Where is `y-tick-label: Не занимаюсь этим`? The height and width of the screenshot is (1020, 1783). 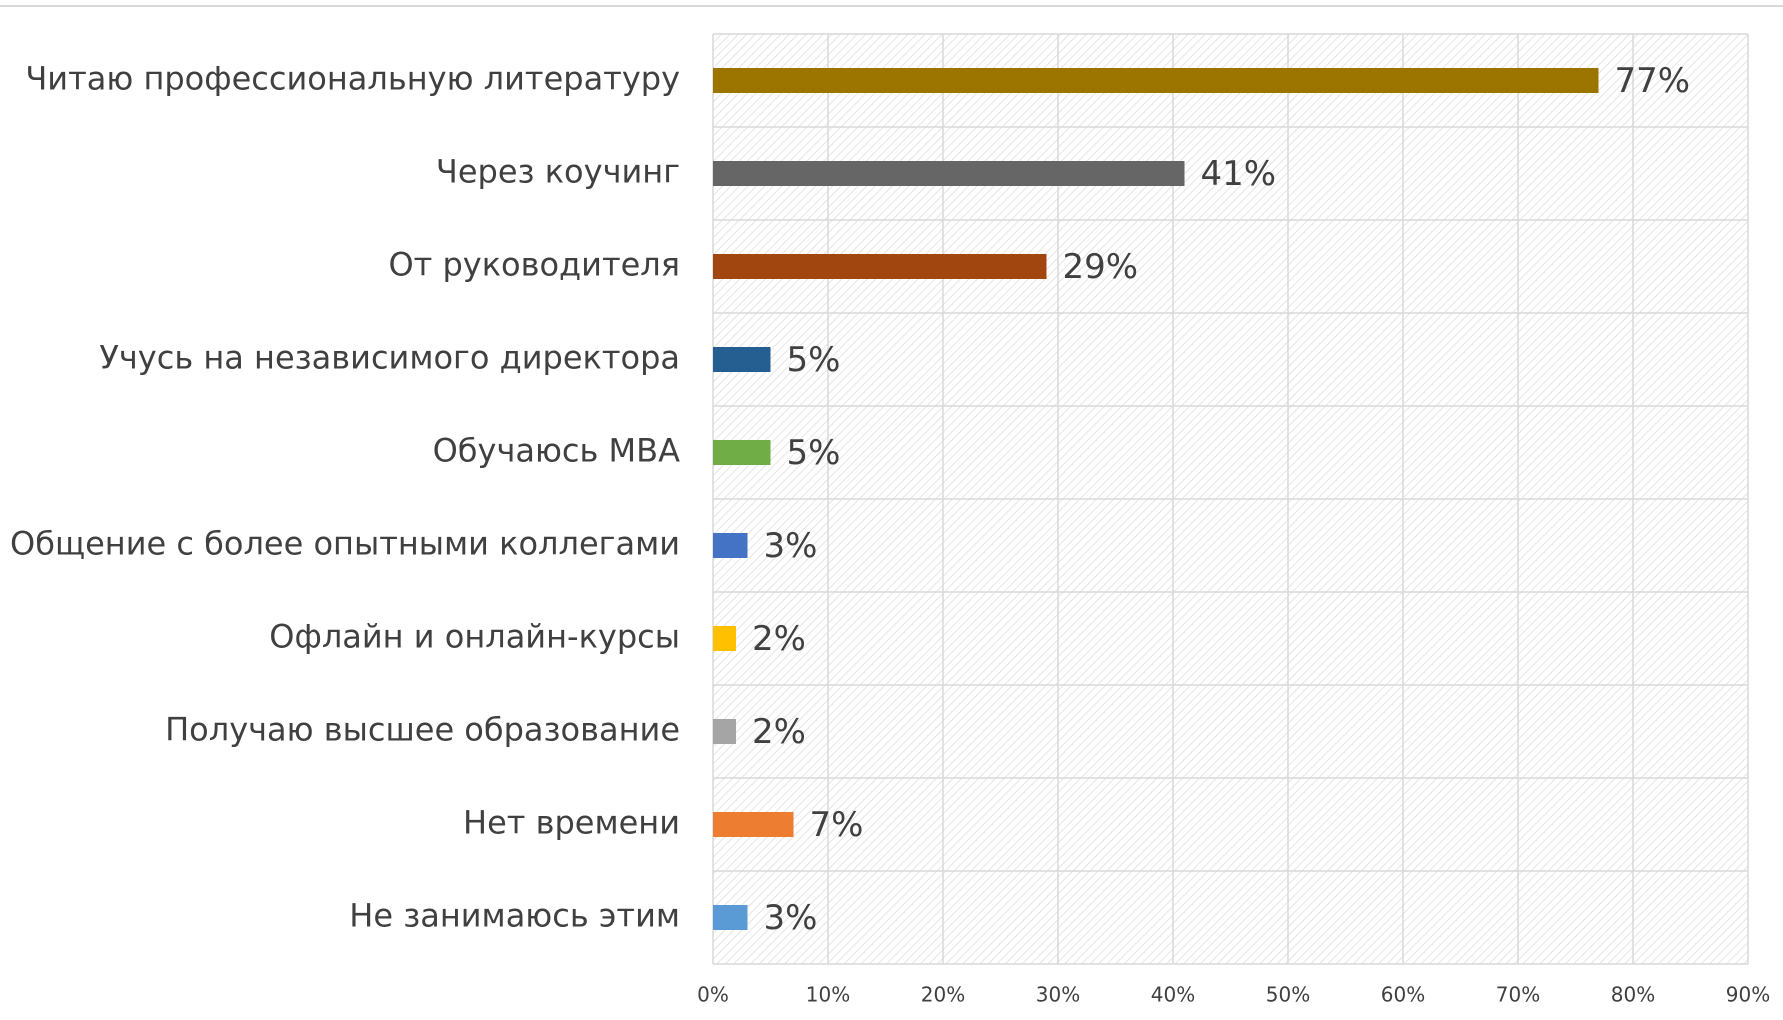
y-tick-label: Не занимаюсь этим is located at coordinates (514, 916).